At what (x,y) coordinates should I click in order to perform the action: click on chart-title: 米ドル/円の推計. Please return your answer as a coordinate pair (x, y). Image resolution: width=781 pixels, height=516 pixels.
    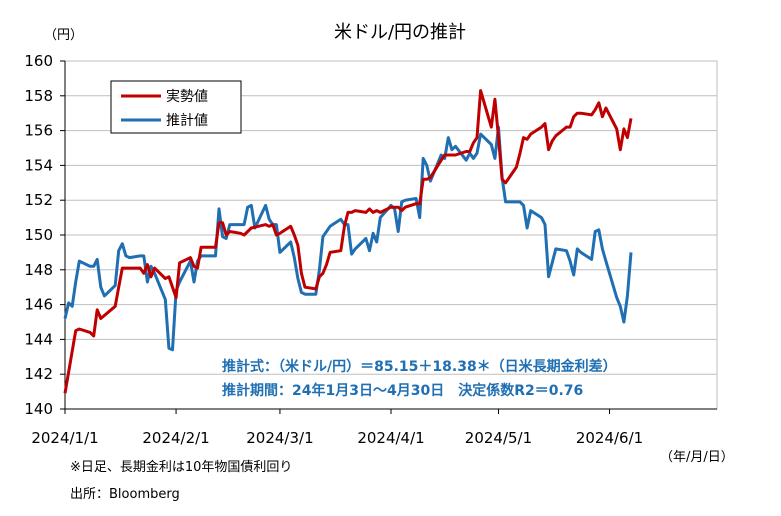
    Looking at the image, I should click on (400, 32).